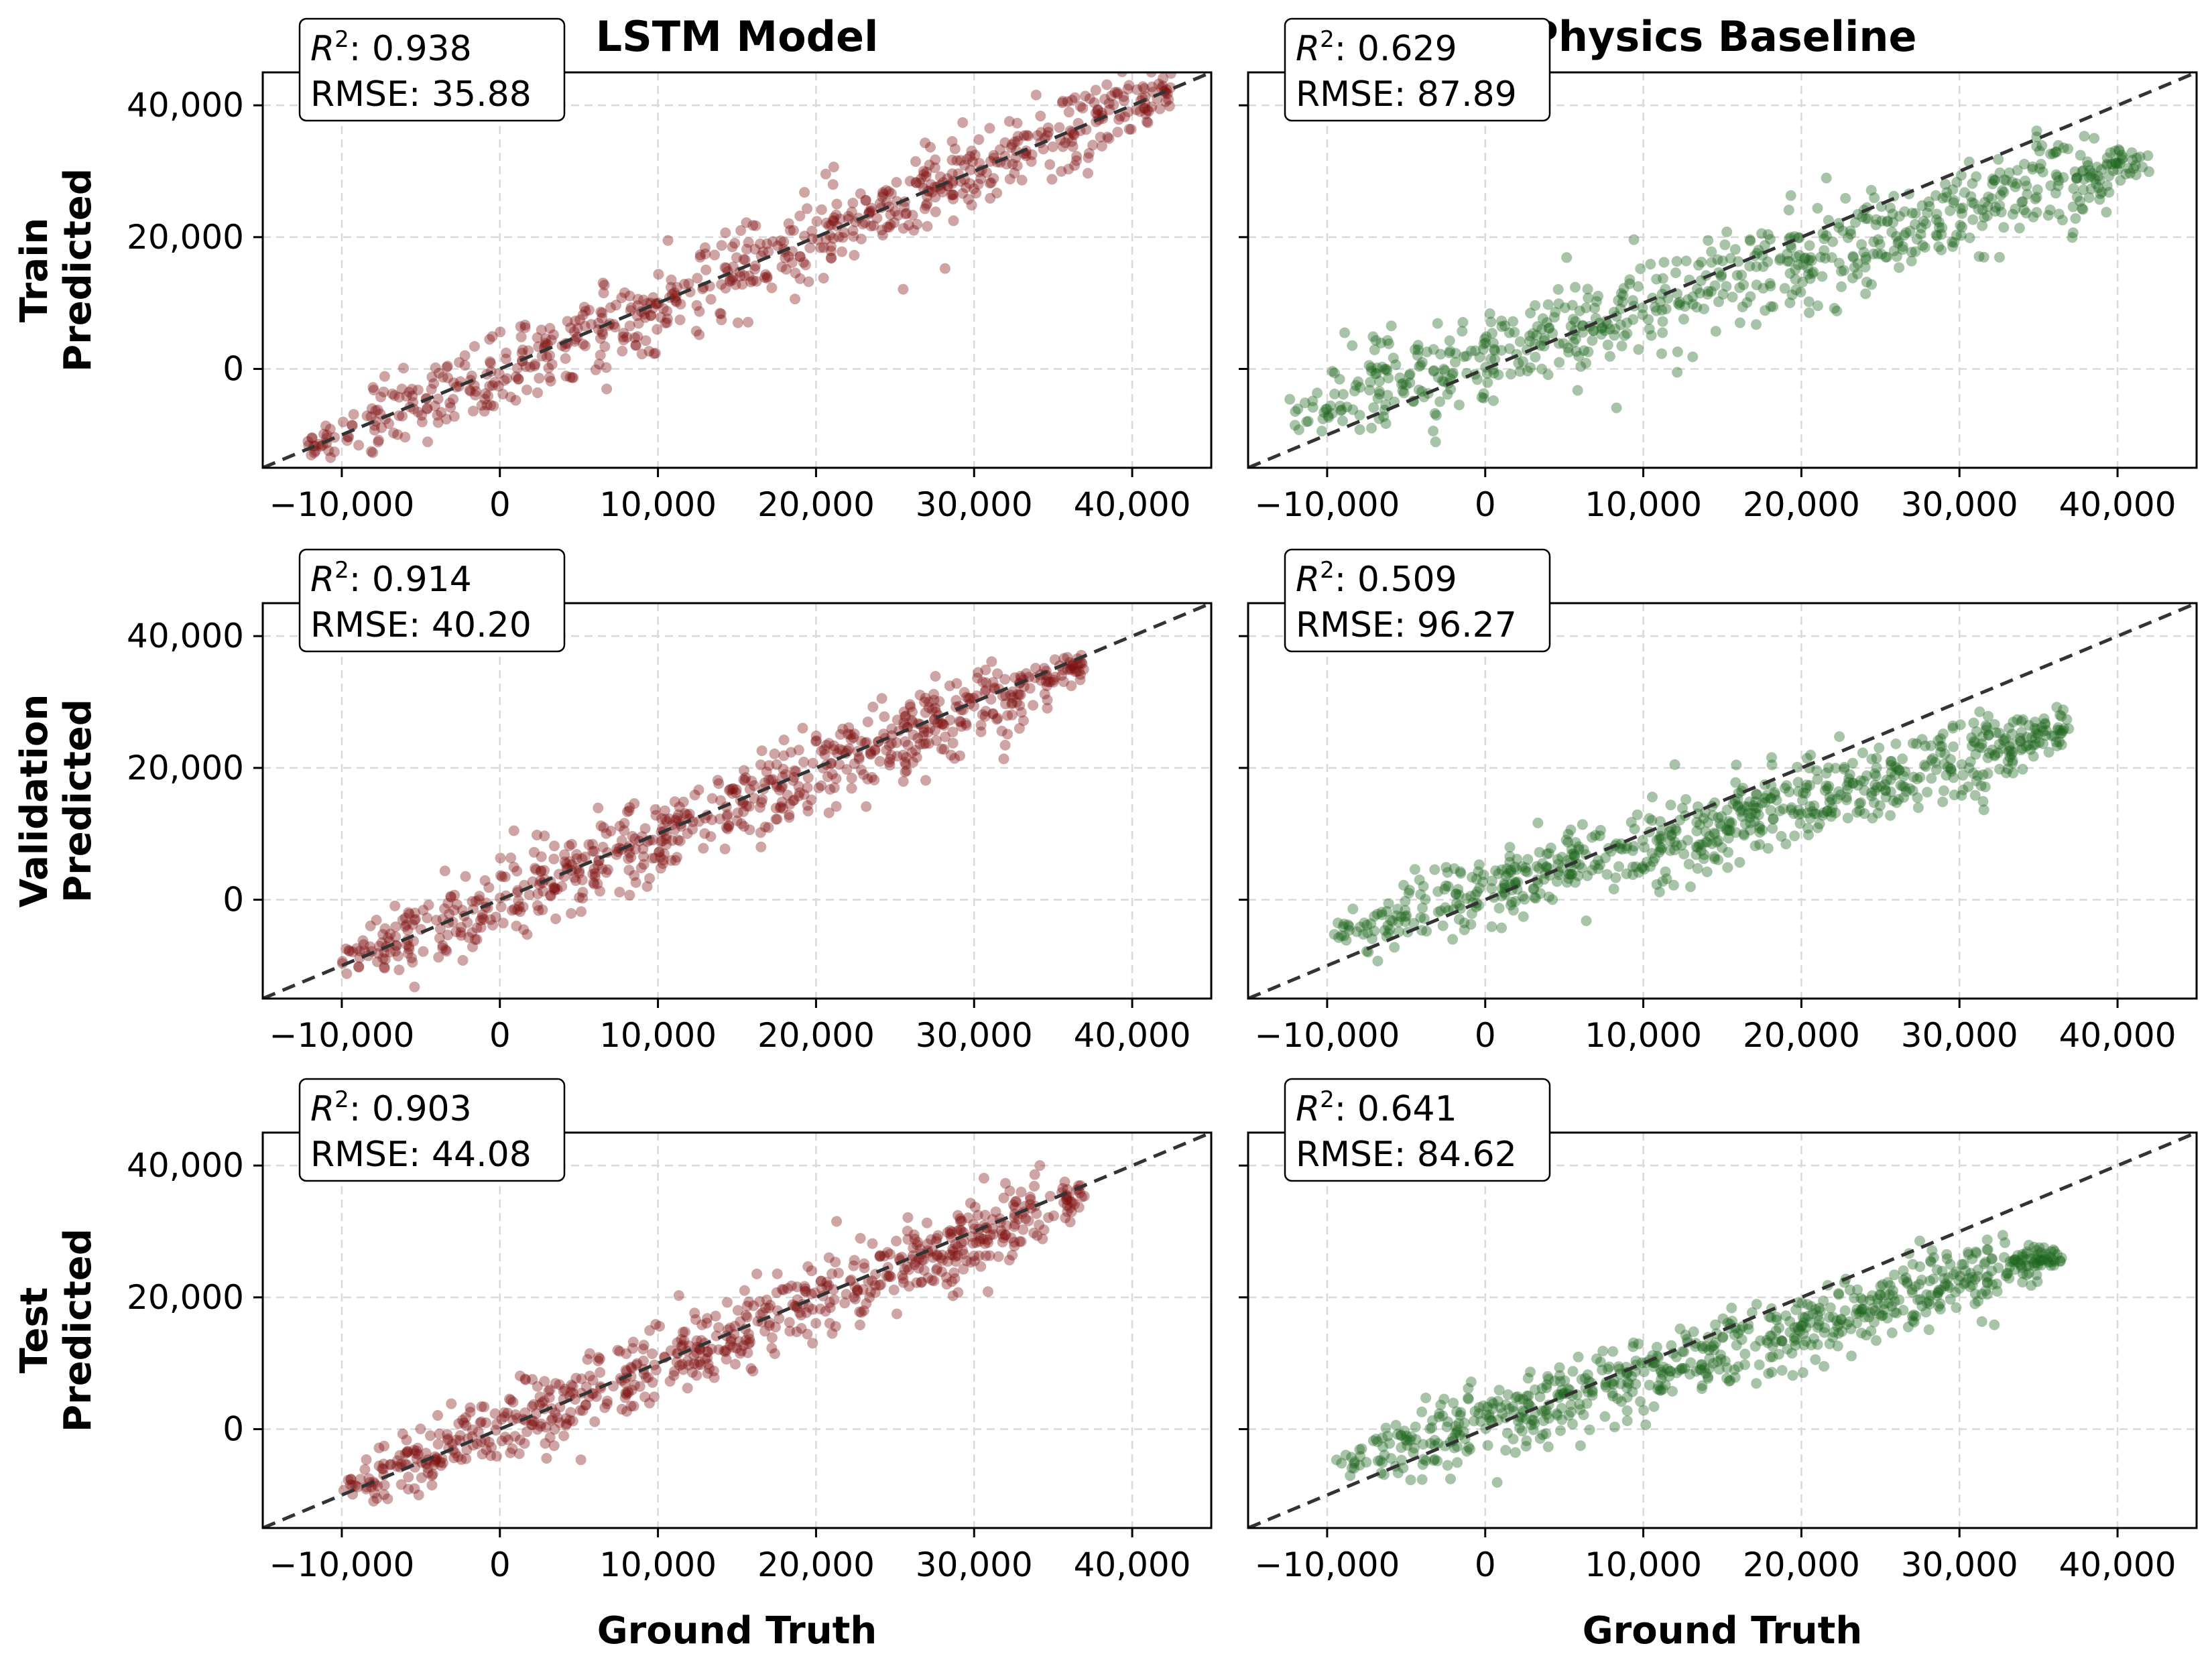 The image size is (2212, 1656). What do you see at coordinates (34, 801) in the screenshot?
I see `row-label: Validation` at bounding box center [34, 801].